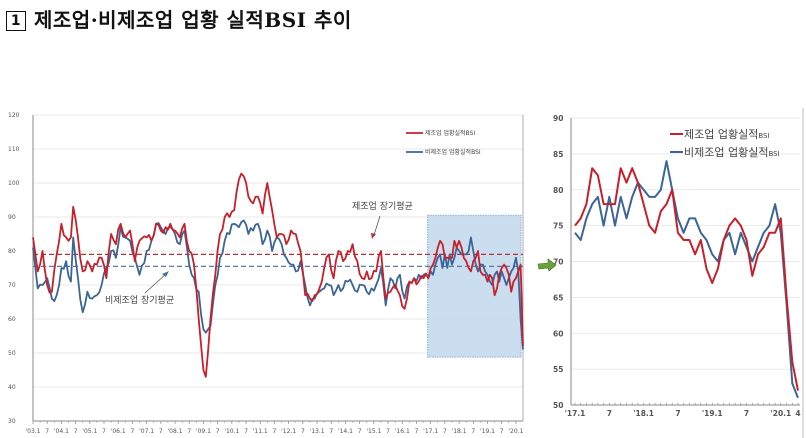 Image resolution: width=806 pixels, height=438 pixels. Describe the element at coordinates (450, 133) in the screenshot. I see `legend-mfg-label: 제조업 업황실적BSI` at that location.